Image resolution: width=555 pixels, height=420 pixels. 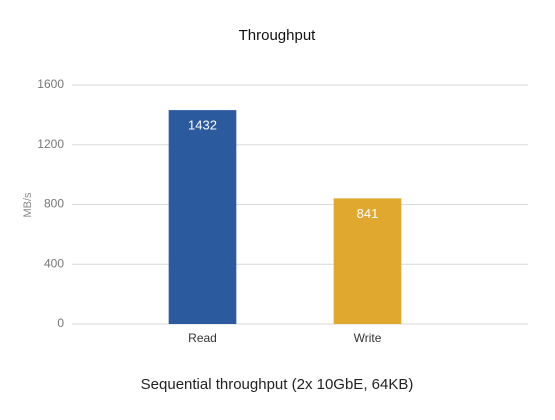 I want to click on data-label: 1432, so click(x=202, y=125).